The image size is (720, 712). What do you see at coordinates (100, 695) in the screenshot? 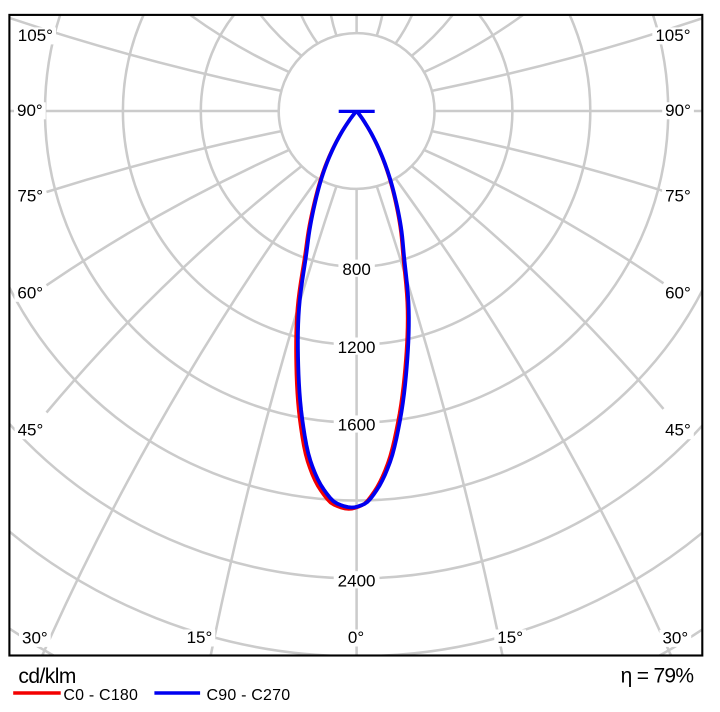
I see `svg-text: C0 - C180` at bounding box center [100, 695].